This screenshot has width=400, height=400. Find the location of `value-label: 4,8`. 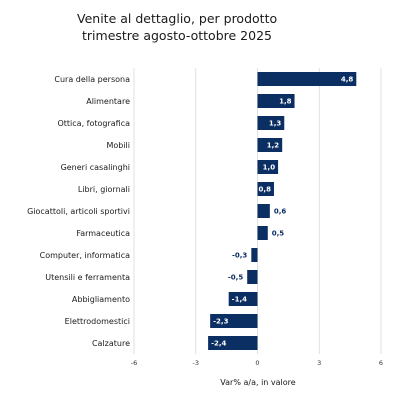

value-label: 4,8 is located at coordinates (347, 80).